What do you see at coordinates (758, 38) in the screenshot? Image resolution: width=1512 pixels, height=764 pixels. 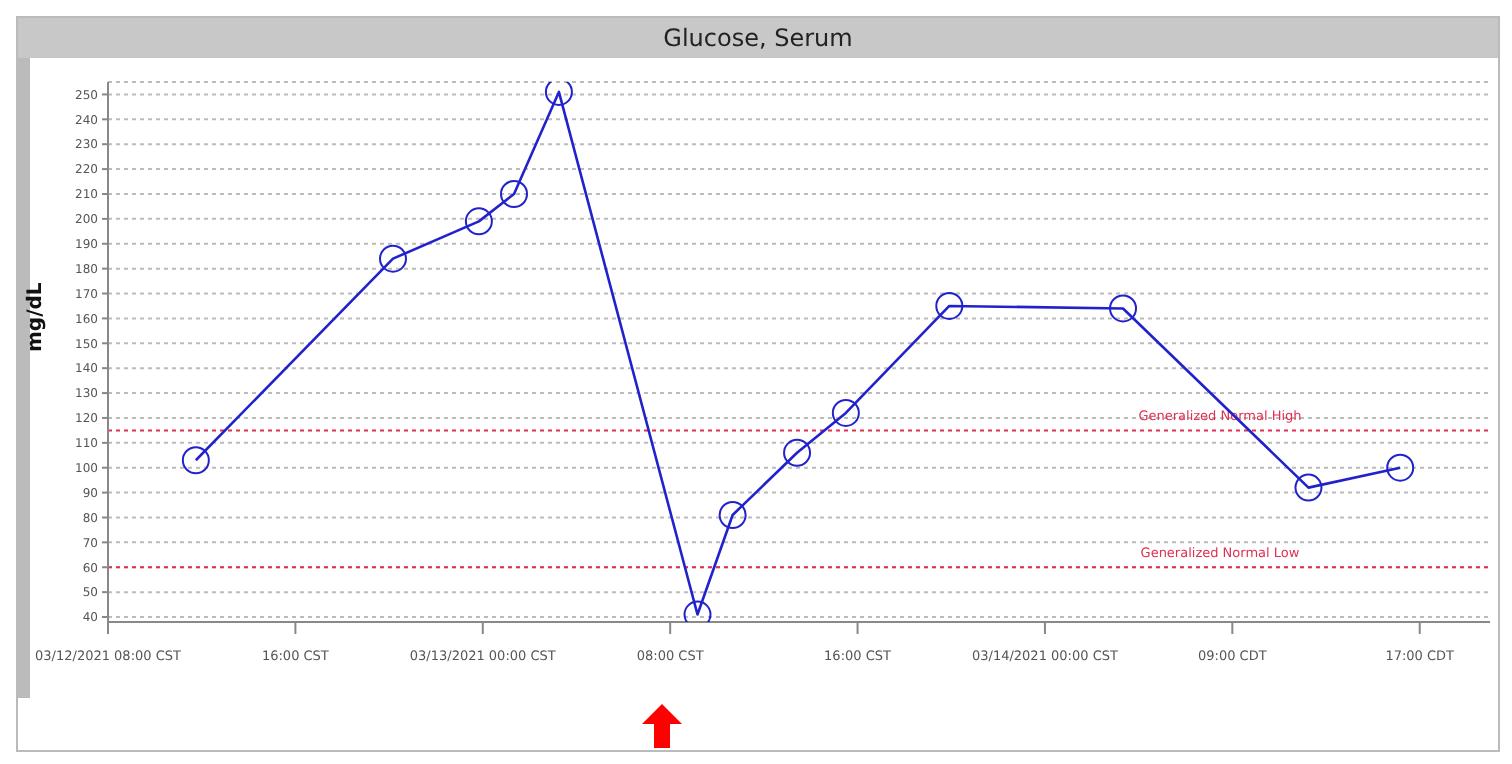 I see `chart-title: Glucose, Serum` at bounding box center [758, 38].